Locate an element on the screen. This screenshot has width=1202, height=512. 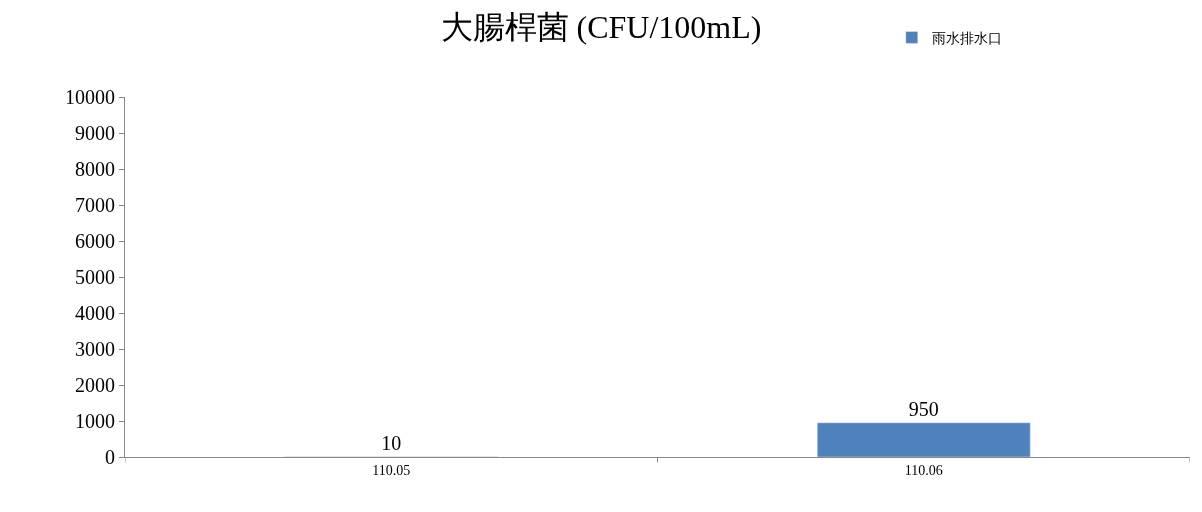
x-tick-label: 110.06 is located at coordinates (923, 470).